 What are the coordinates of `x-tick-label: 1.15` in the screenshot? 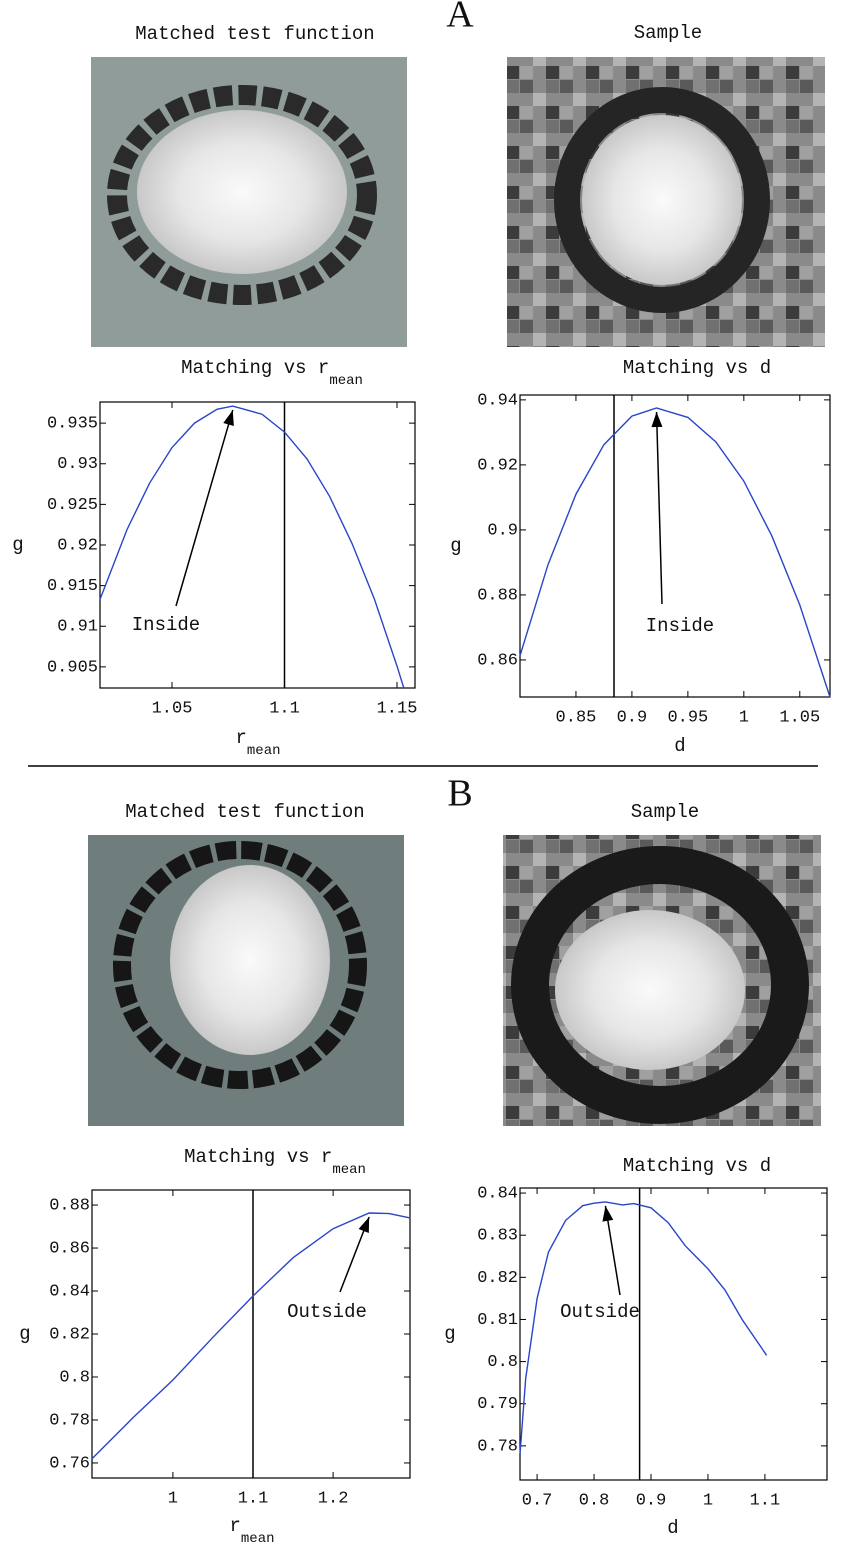 It's located at (397, 708).